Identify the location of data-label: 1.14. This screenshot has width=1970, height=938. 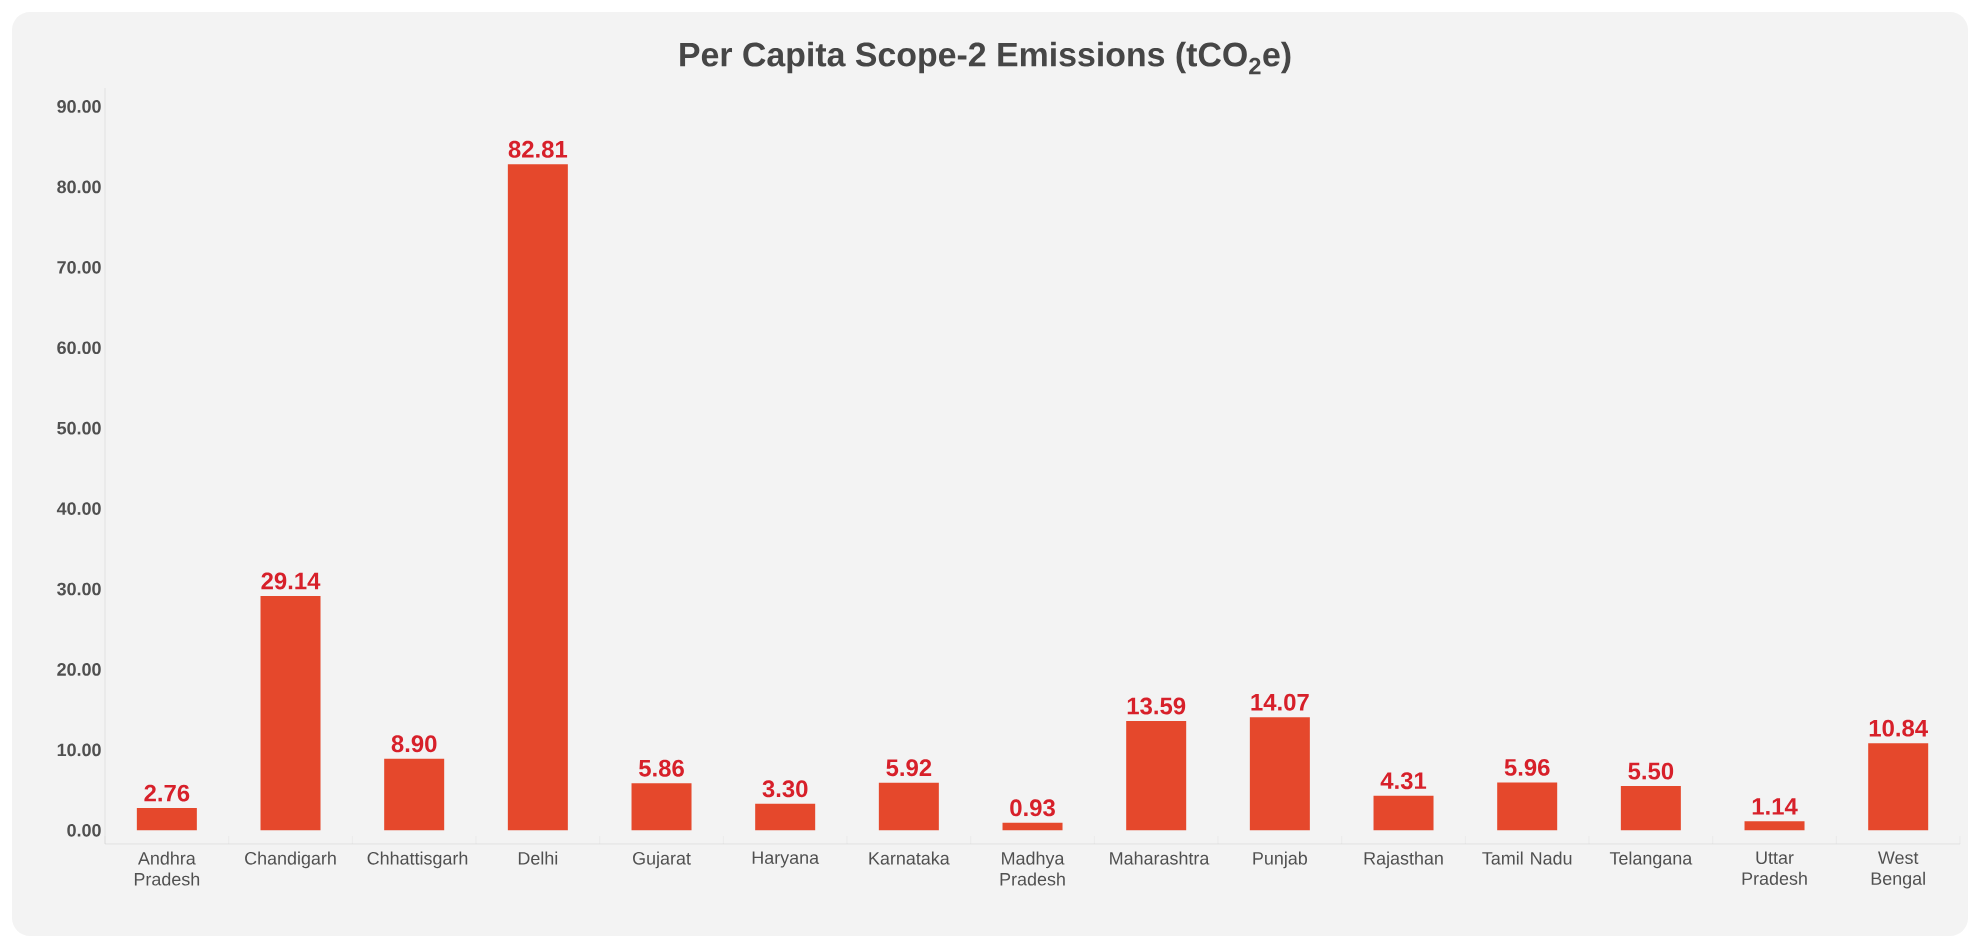
(1775, 806).